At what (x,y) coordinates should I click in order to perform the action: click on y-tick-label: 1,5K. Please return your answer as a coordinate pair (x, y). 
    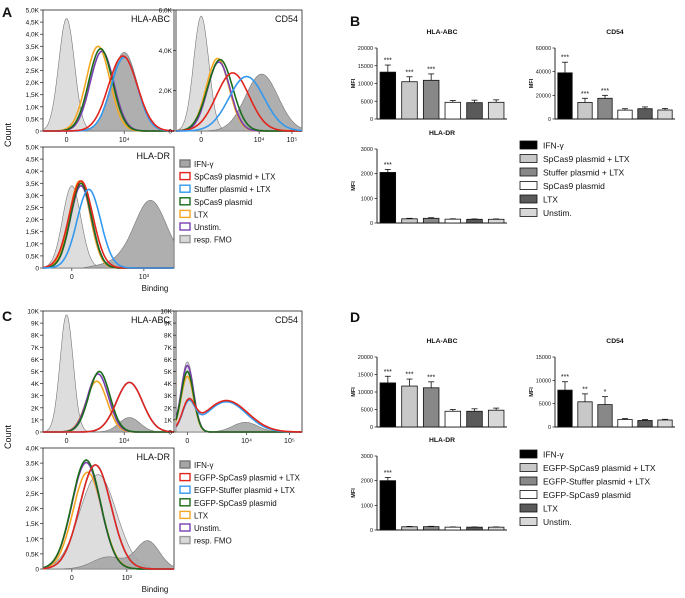
    Looking at the image, I should click on (33, 524).